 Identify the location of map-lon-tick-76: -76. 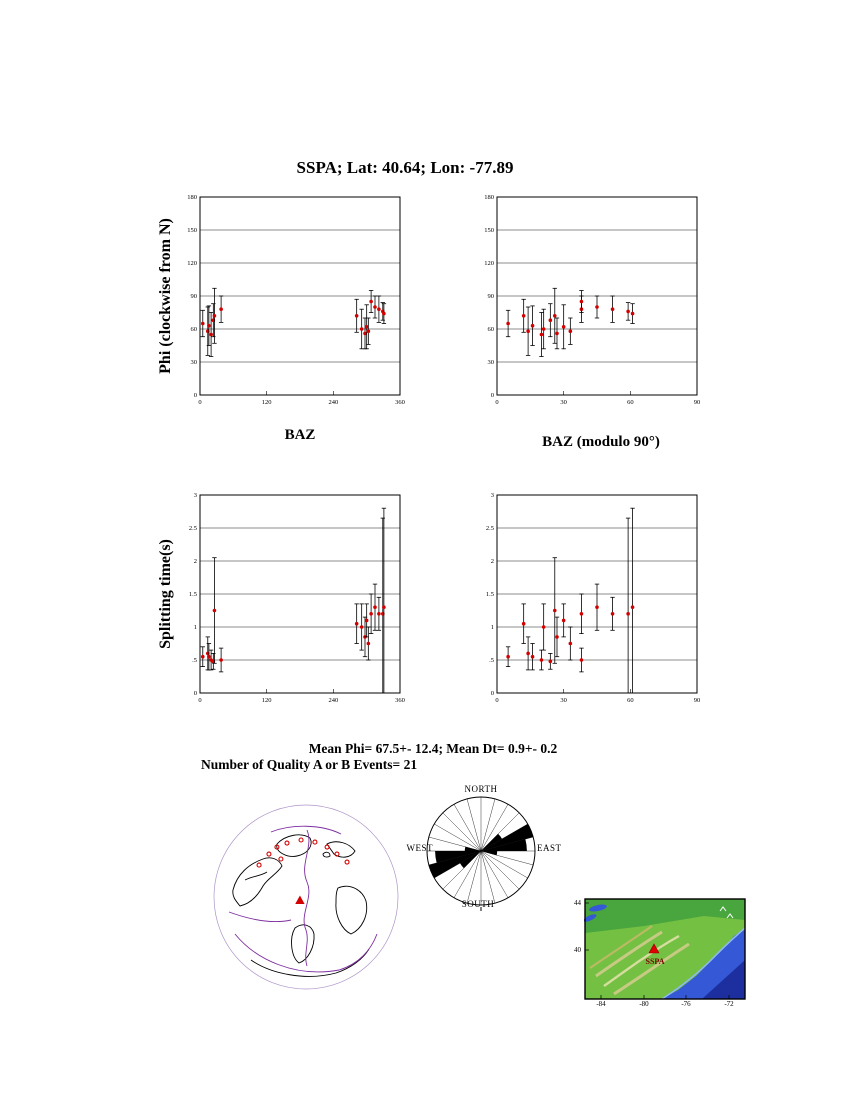
(686, 1004).